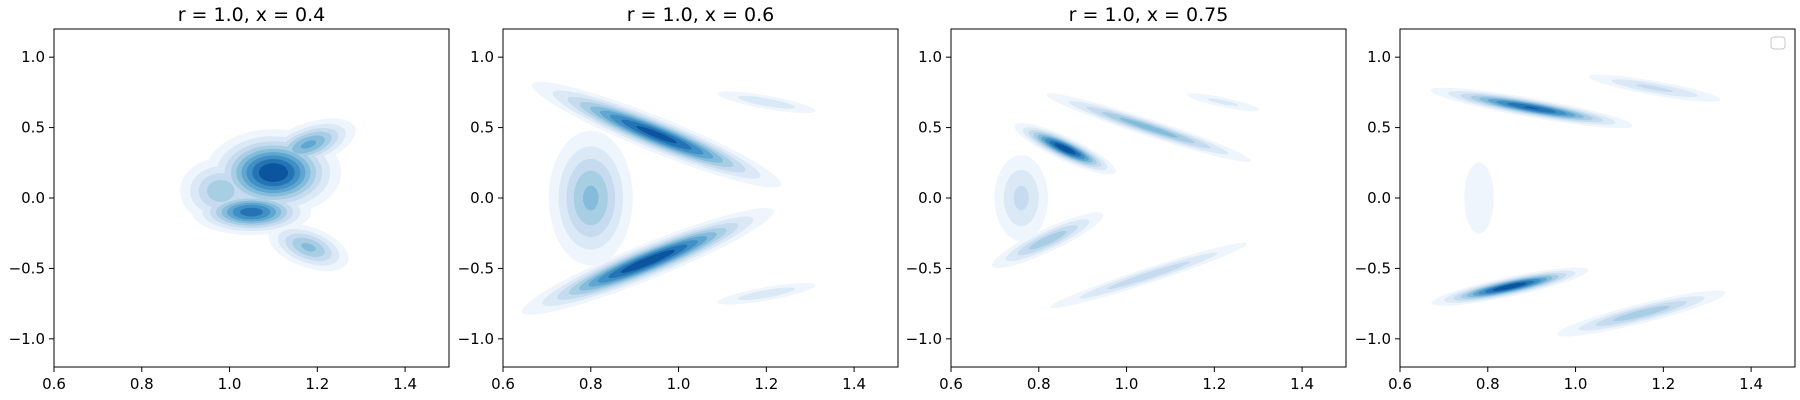  Describe the element at coordinates (701, 15) in the screenshot. I see `chart-title: r = 1.0, x = 0.6` at that location.